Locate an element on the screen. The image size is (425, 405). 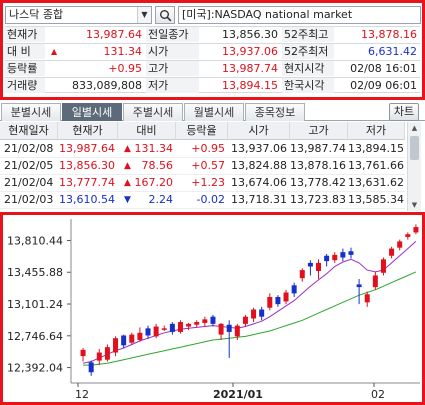
column-header: 대비 is located at coordinates (147, 131).